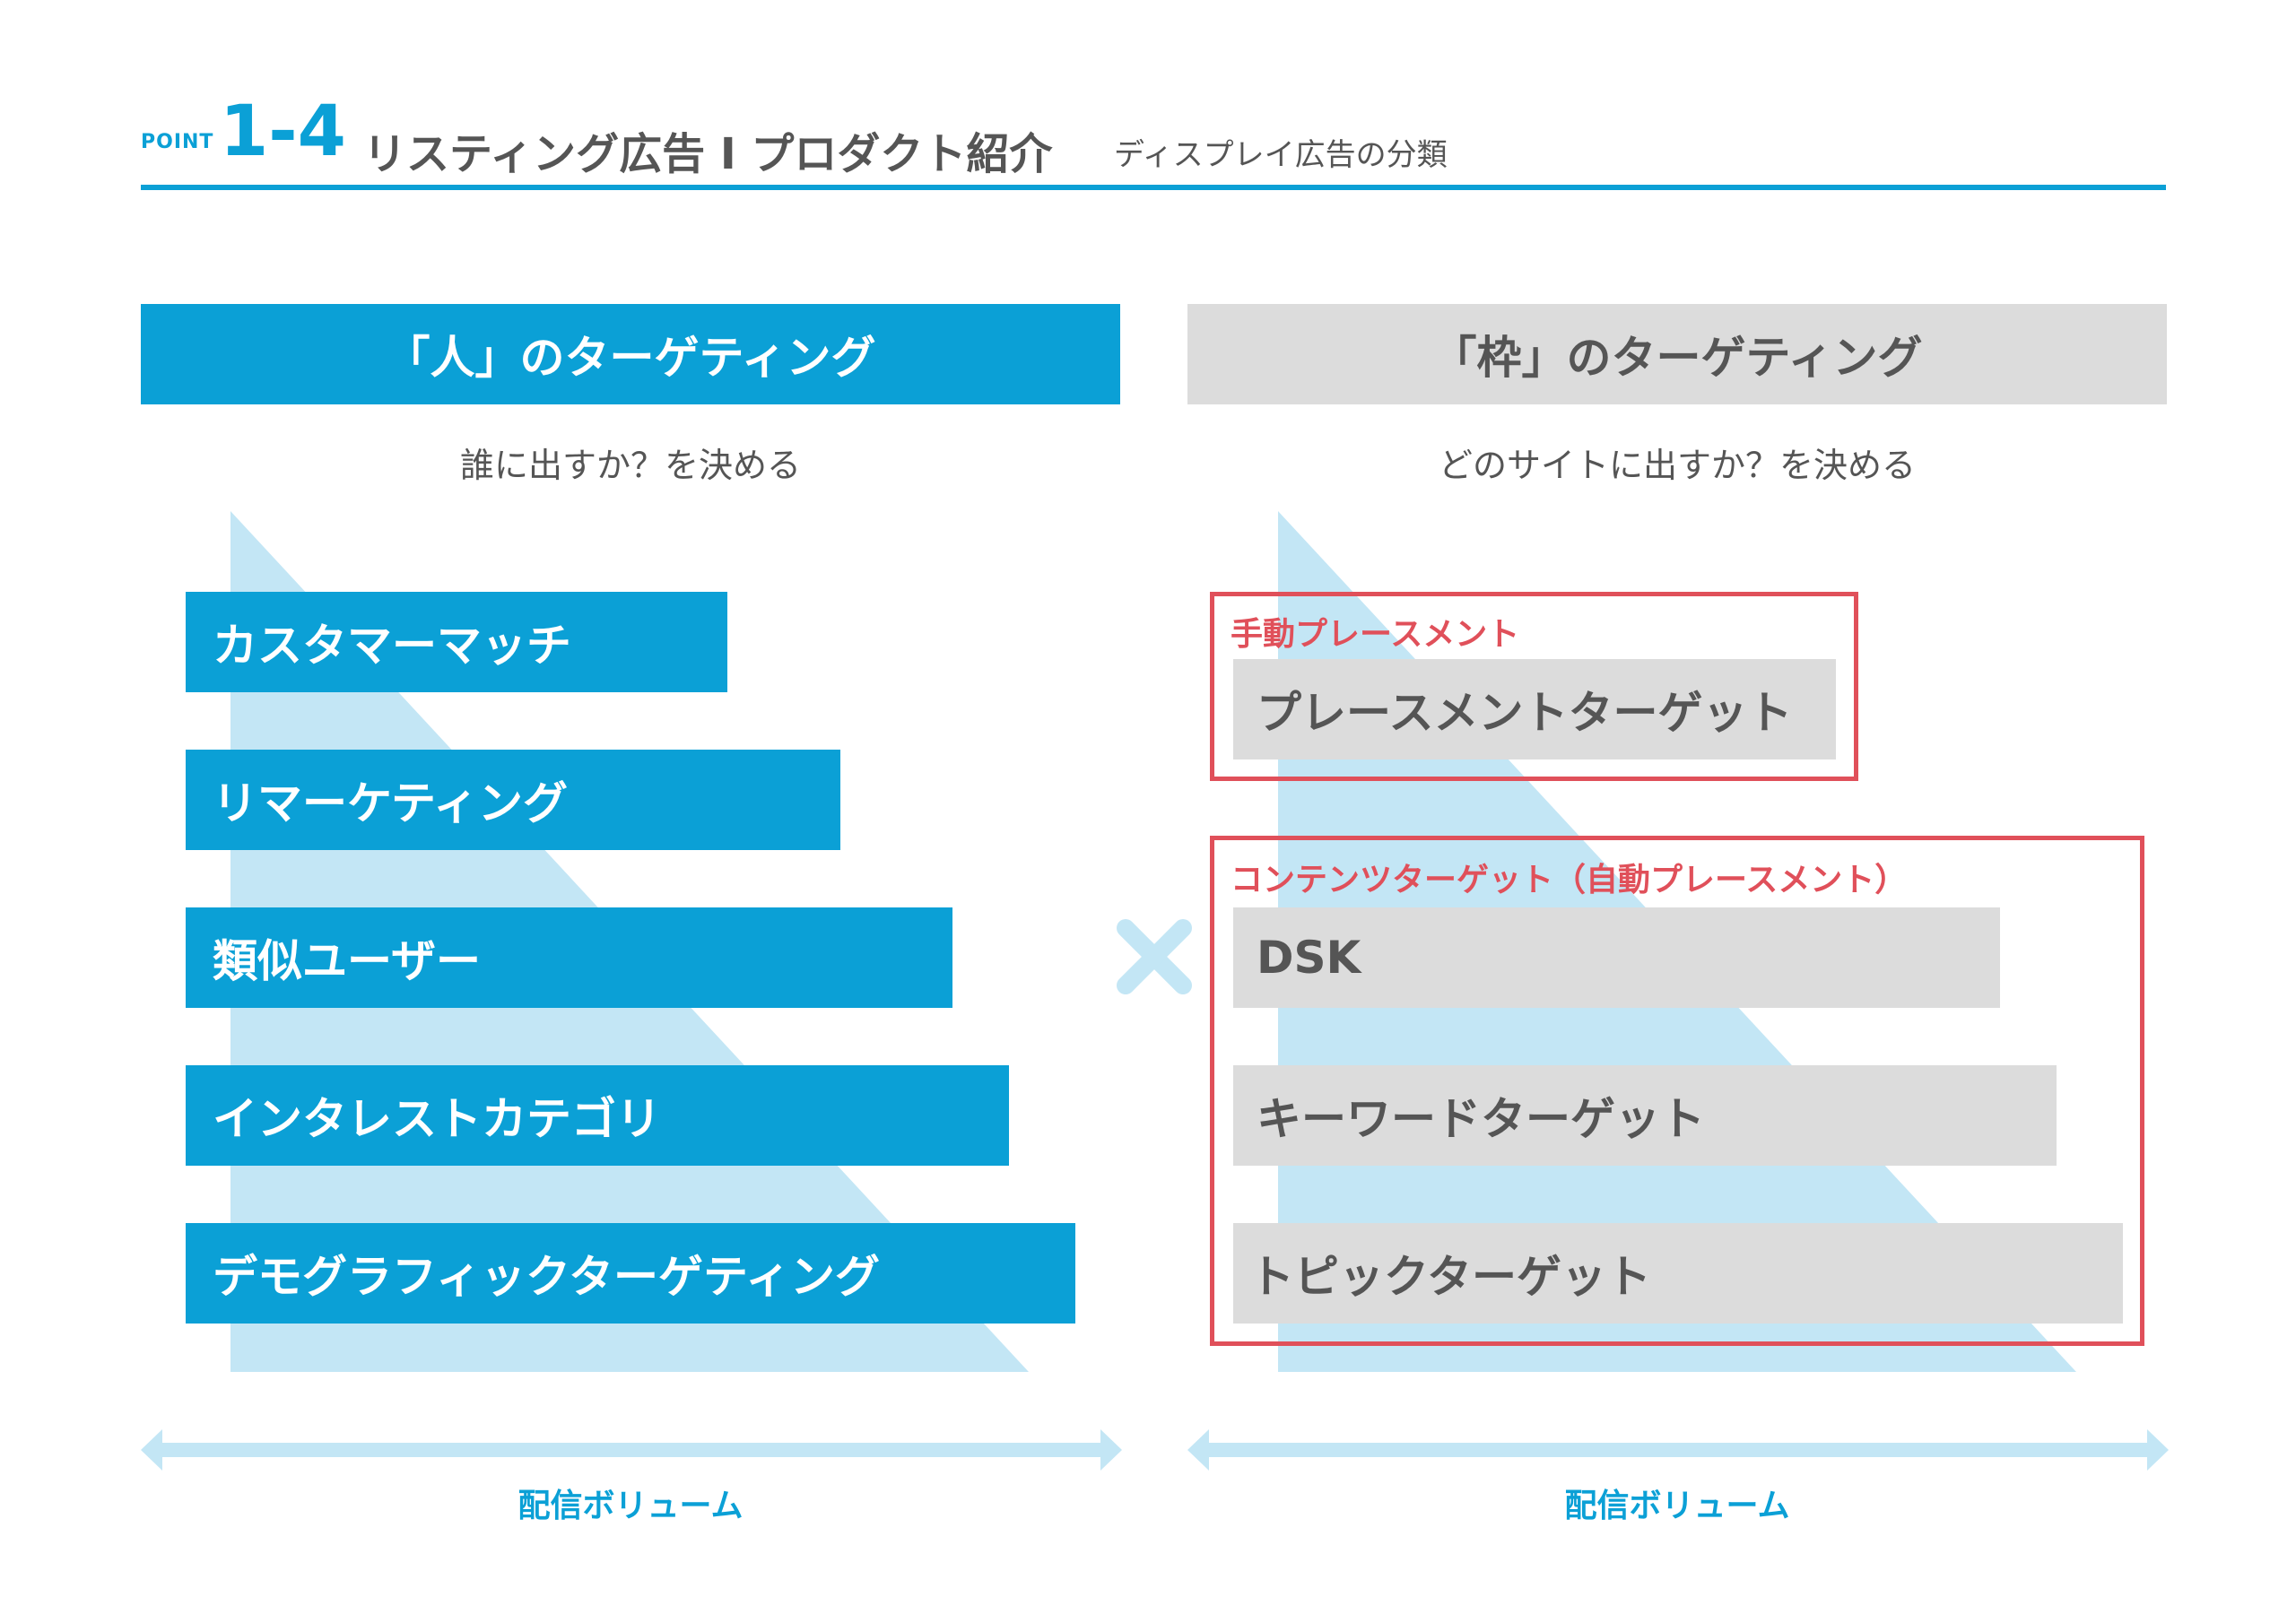 The width and height of the screenshot is (2296, 1623). Describe the element at coordinates (630, 354) in the screenshot. I see `people-targeting-header: 「人」のターゲティング` at that location.